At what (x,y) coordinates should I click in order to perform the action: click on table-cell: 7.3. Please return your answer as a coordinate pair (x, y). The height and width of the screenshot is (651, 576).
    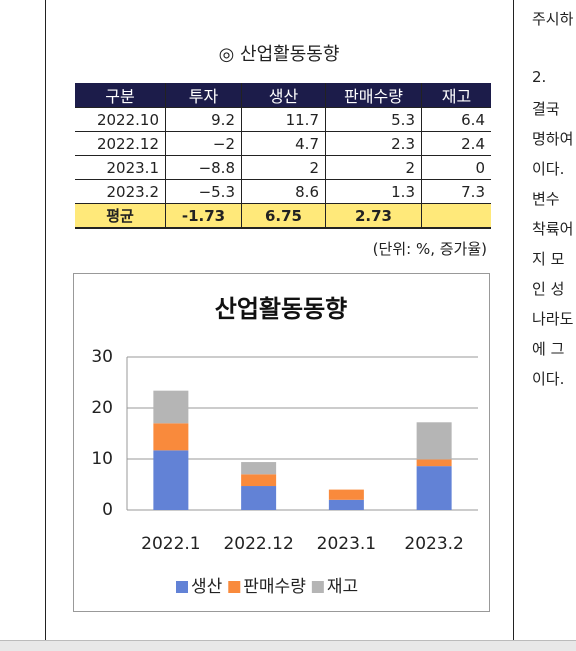
    Looking at the image, I should click on (456, 191).